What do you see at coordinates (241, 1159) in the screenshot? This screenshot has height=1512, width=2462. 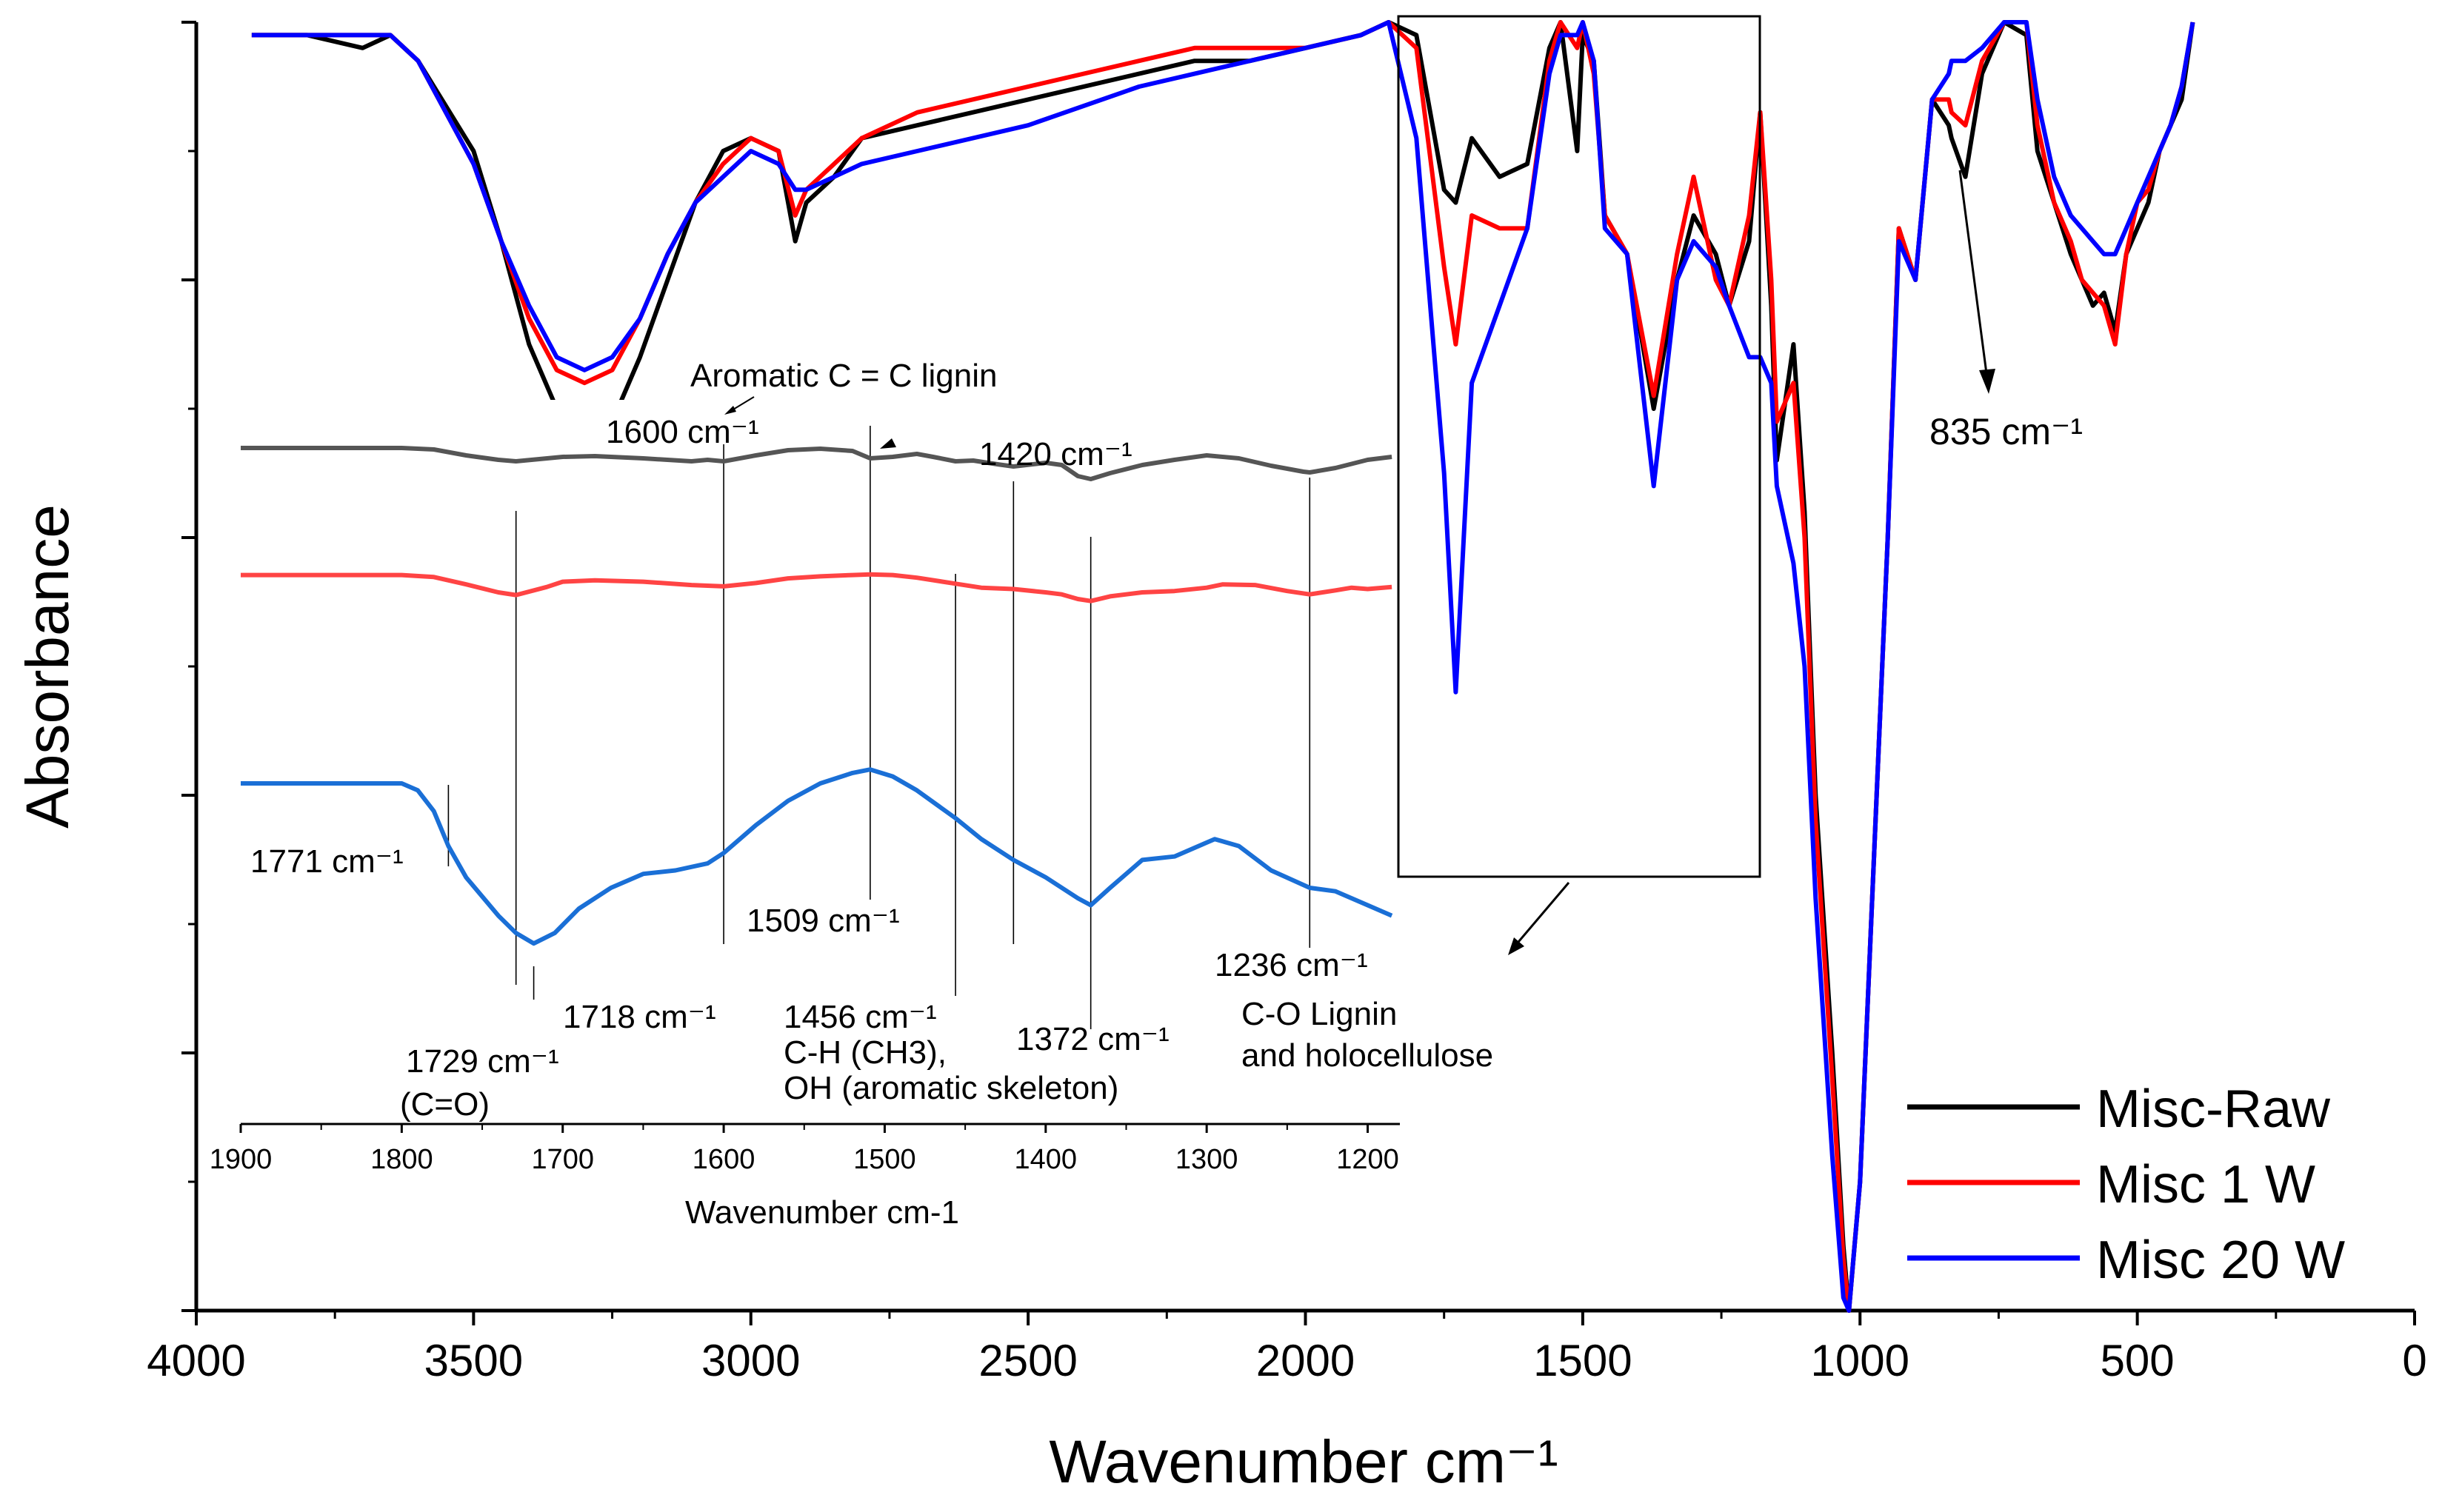 I see `inset-x-tick-label: 1900` at bounding box center [241, 1159].